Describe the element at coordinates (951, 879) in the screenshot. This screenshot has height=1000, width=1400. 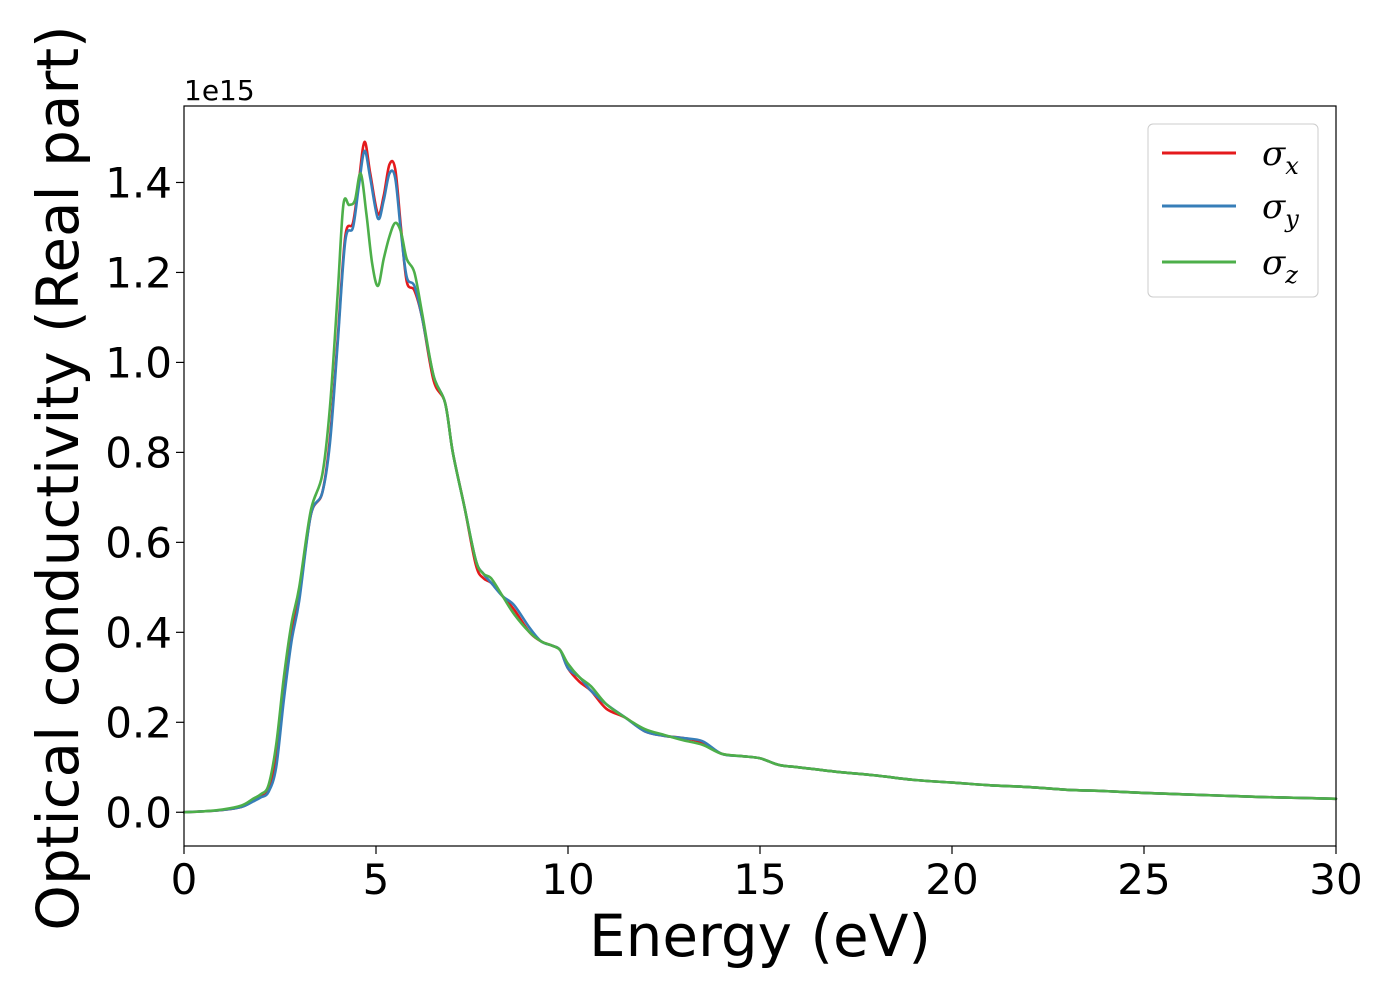
I see `x-tick-label: 20` at that location.